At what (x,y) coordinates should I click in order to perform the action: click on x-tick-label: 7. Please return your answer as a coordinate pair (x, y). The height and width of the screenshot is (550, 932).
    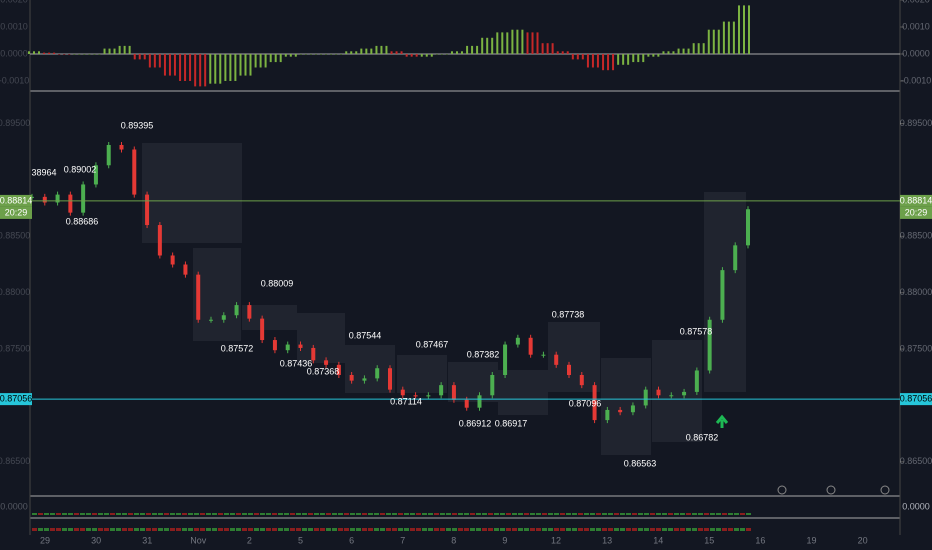
    Looking at the image, I should click on (402, 540).